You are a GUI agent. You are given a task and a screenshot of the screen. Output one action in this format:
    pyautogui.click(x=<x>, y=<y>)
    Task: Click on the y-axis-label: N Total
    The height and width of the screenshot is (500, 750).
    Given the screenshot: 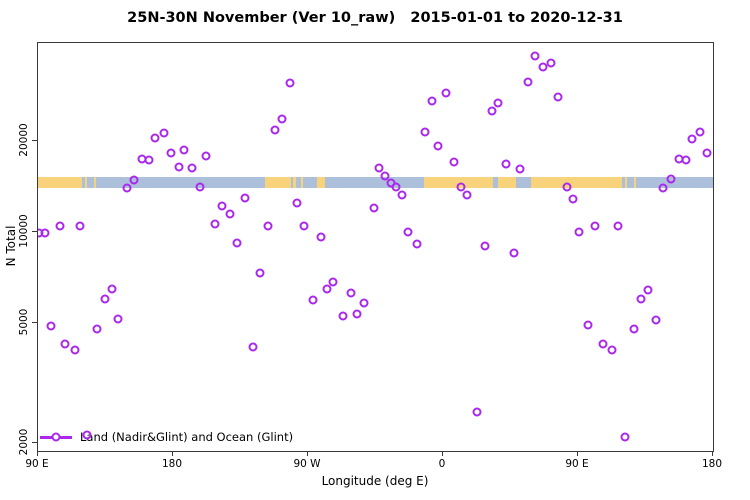 What is the action you would take?
    pyautogui.click(x=11, y=246)
    